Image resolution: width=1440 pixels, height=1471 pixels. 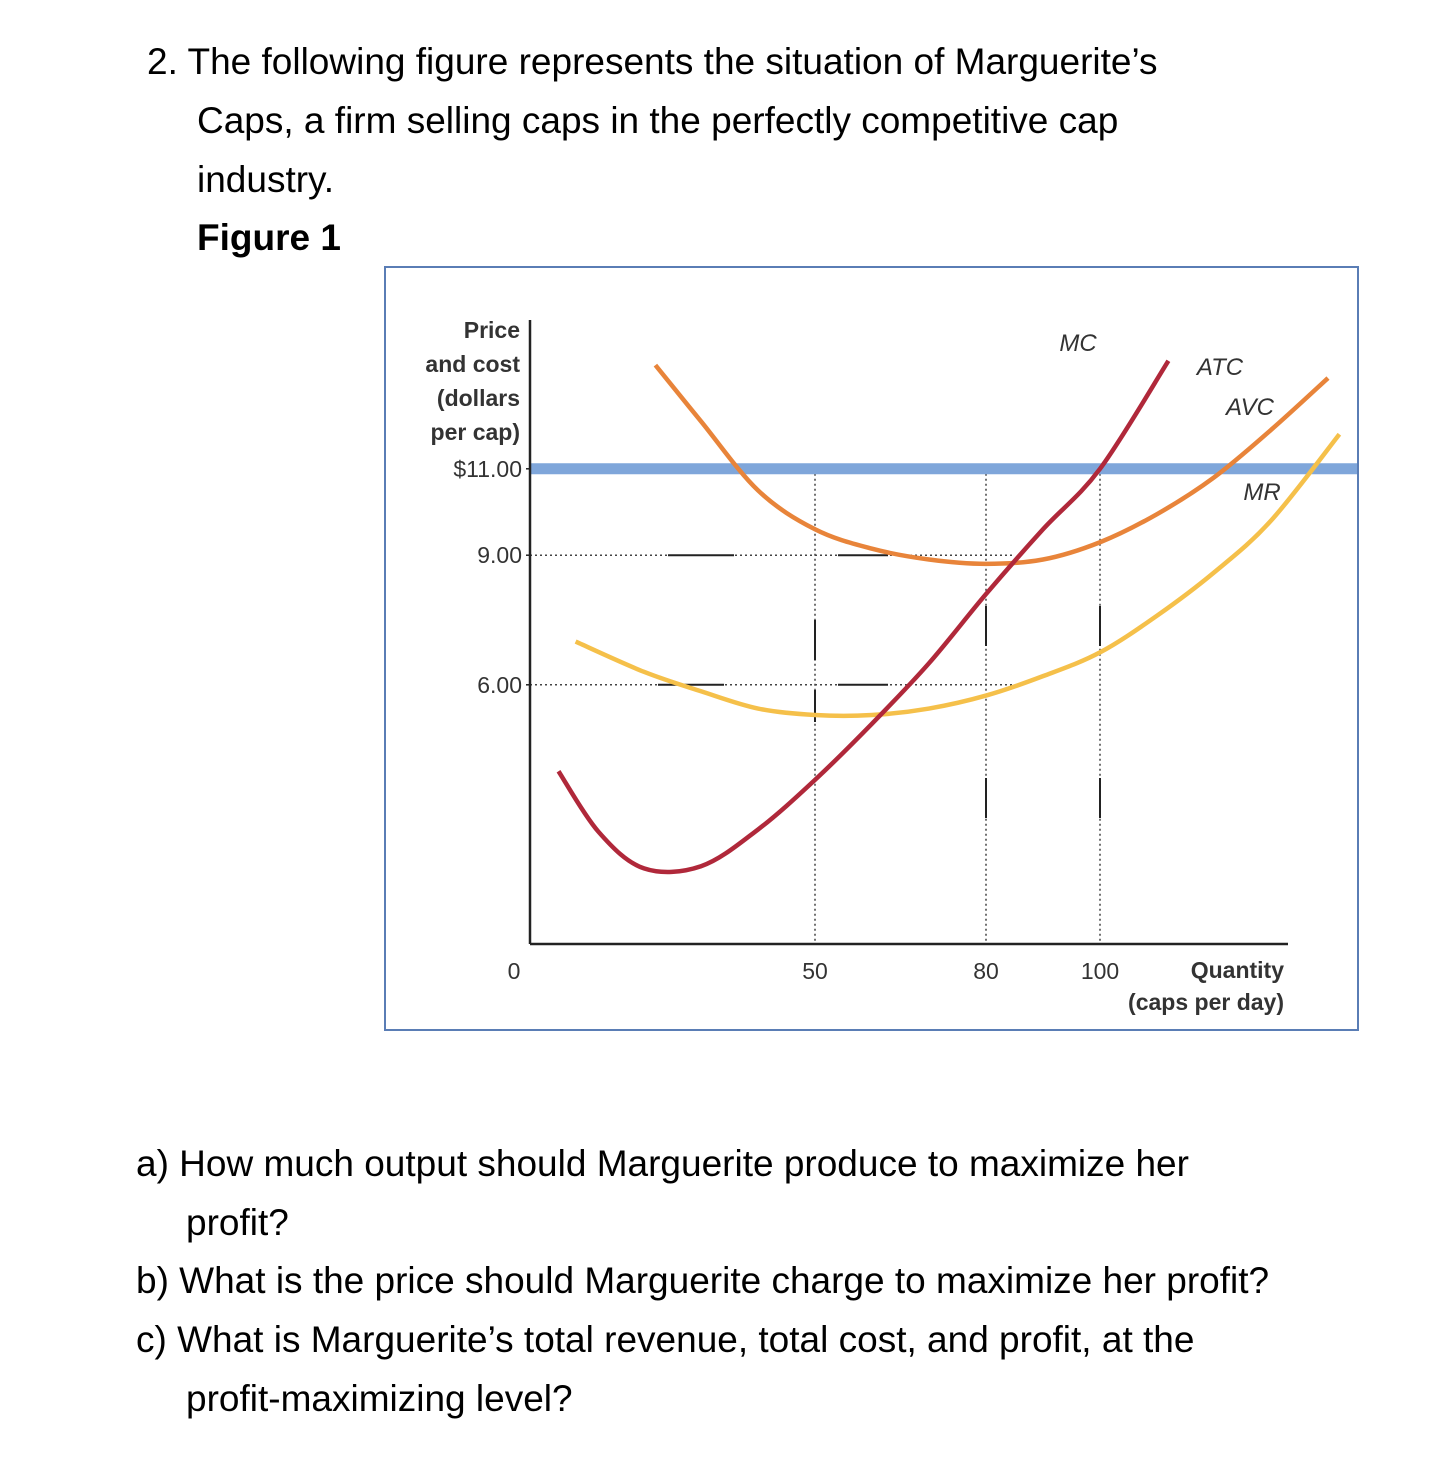 I want to click on figure-label: Figure 1, so click(x=269, y=237).